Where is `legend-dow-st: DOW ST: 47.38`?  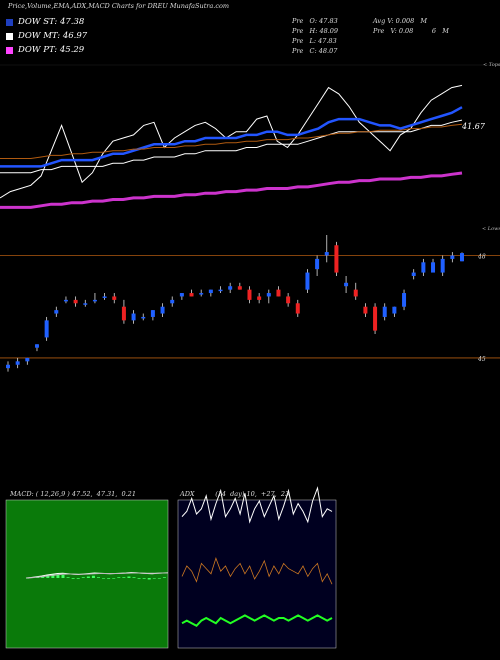
legend-dow-st: DOW ST: 47.38 is located at coordinates (45, 22).